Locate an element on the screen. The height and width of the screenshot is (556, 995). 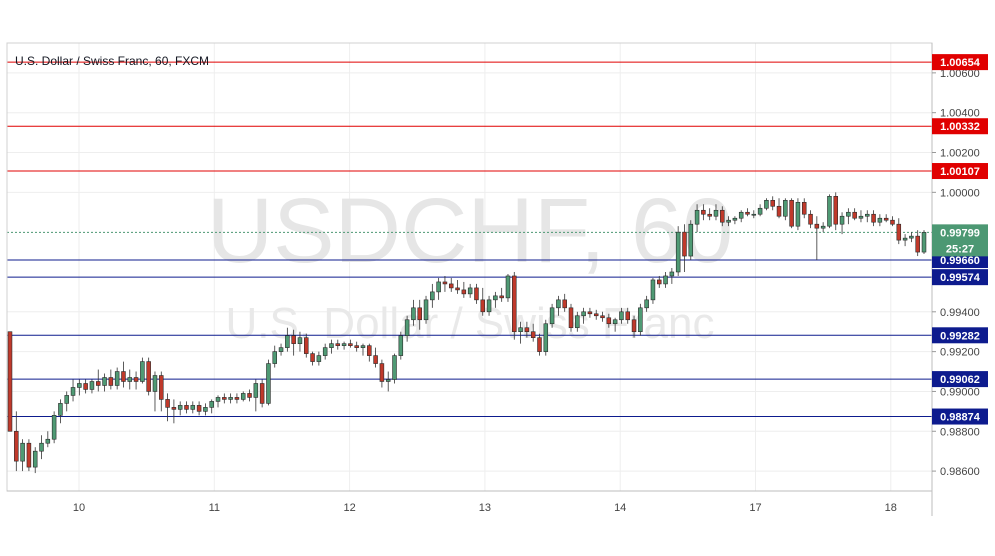
time-axis: 10 11 12 13 14 17 18 is located at coordinates (485, 508).